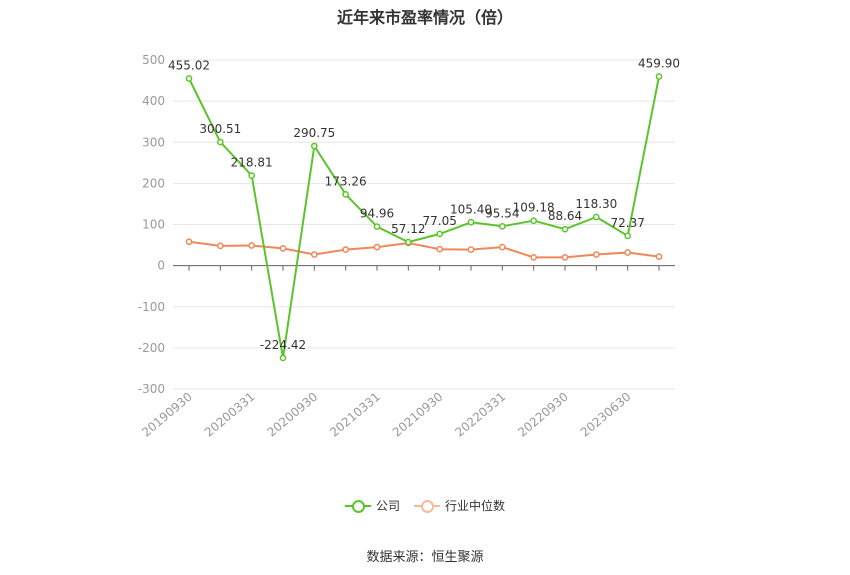 This screenshot has width=850, height=575. I want to click on company-data-label: 72.37, so click(627, 223).